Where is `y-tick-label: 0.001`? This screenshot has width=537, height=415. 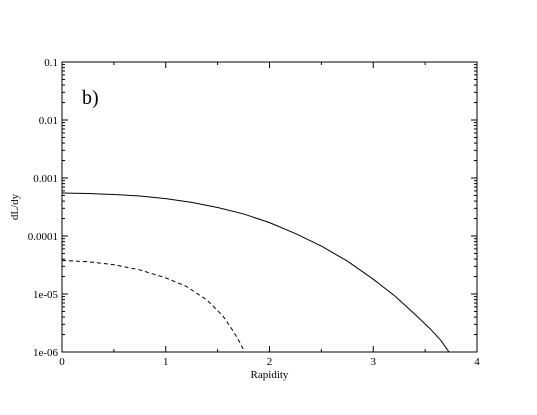 y-tick-label: 0.001 is located at coordinates (45, 179).